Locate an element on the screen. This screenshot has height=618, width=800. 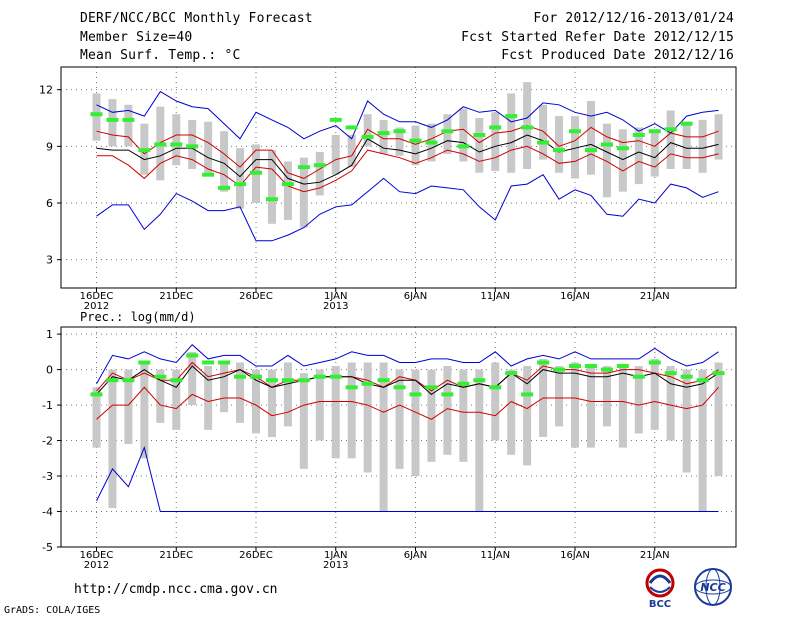
temp-mean-std-line is located at coordinates (407, 169).